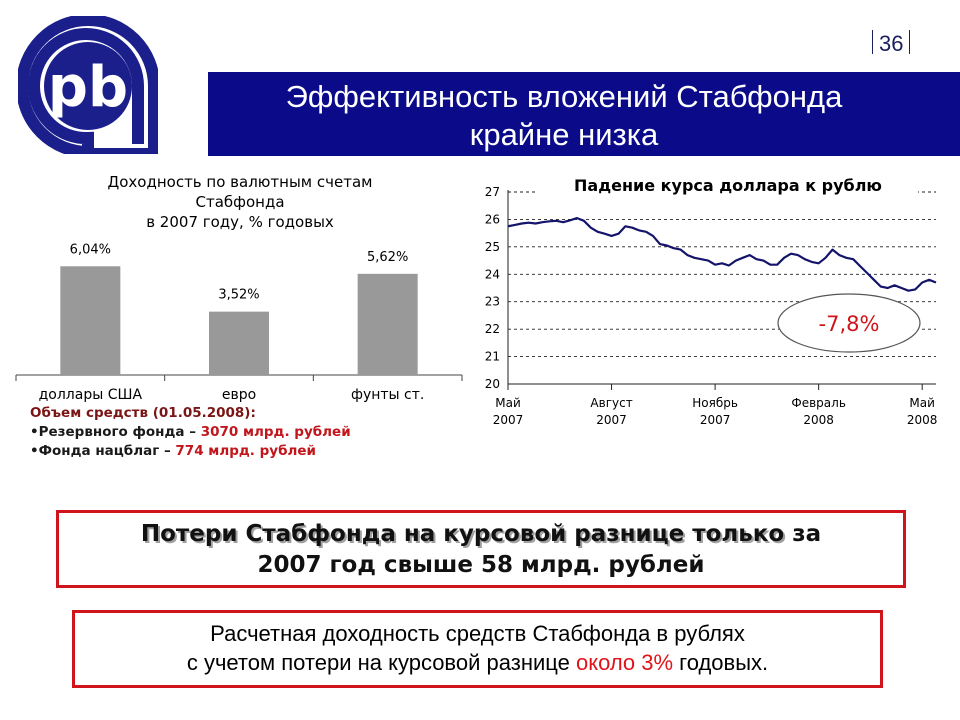 The image size is (960, 720). I want to click on fund-volume-item-reserve: •Резервного фонда – 3070 млрд. рублей, so click(250, 432).